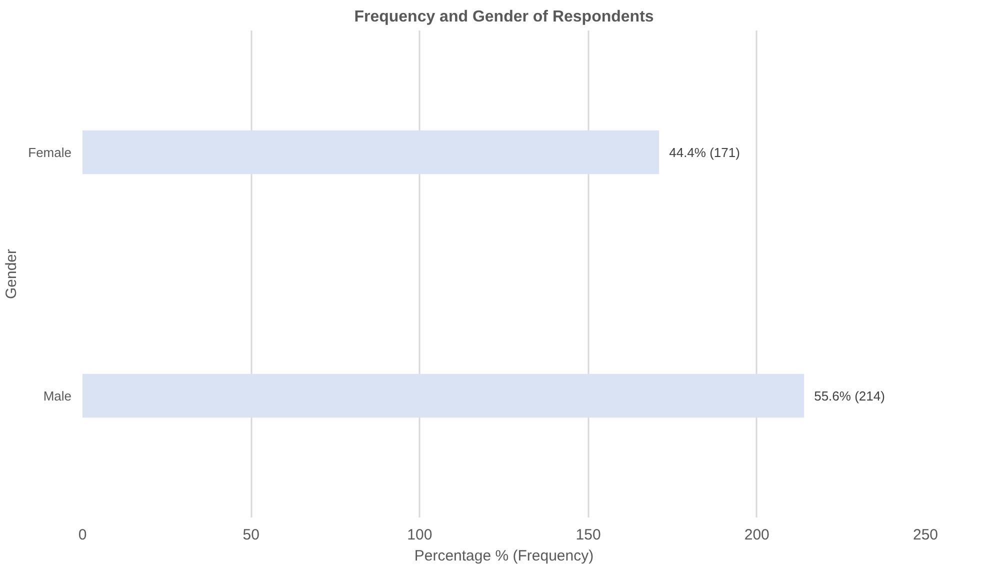 The image size is (995, 577). What do you see at coordinates (504, 556) in the screenshot?
I see `x-axis-title: Percentage % (Frequency)` at bounding box center [504, 556].